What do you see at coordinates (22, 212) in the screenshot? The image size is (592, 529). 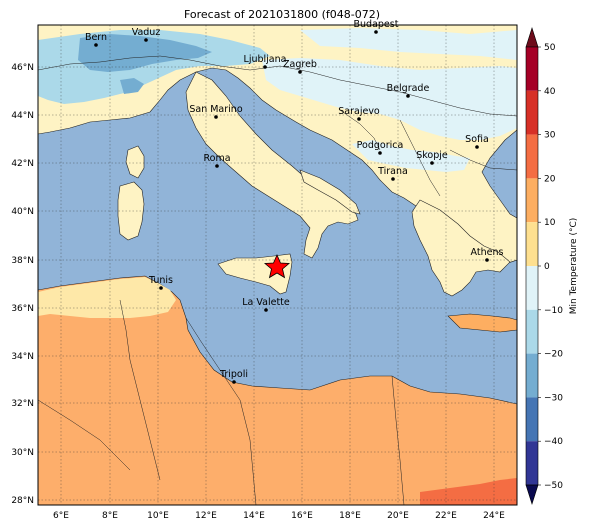 I see `lat-tick-label: 40°N` at bounding box center [22, 212].